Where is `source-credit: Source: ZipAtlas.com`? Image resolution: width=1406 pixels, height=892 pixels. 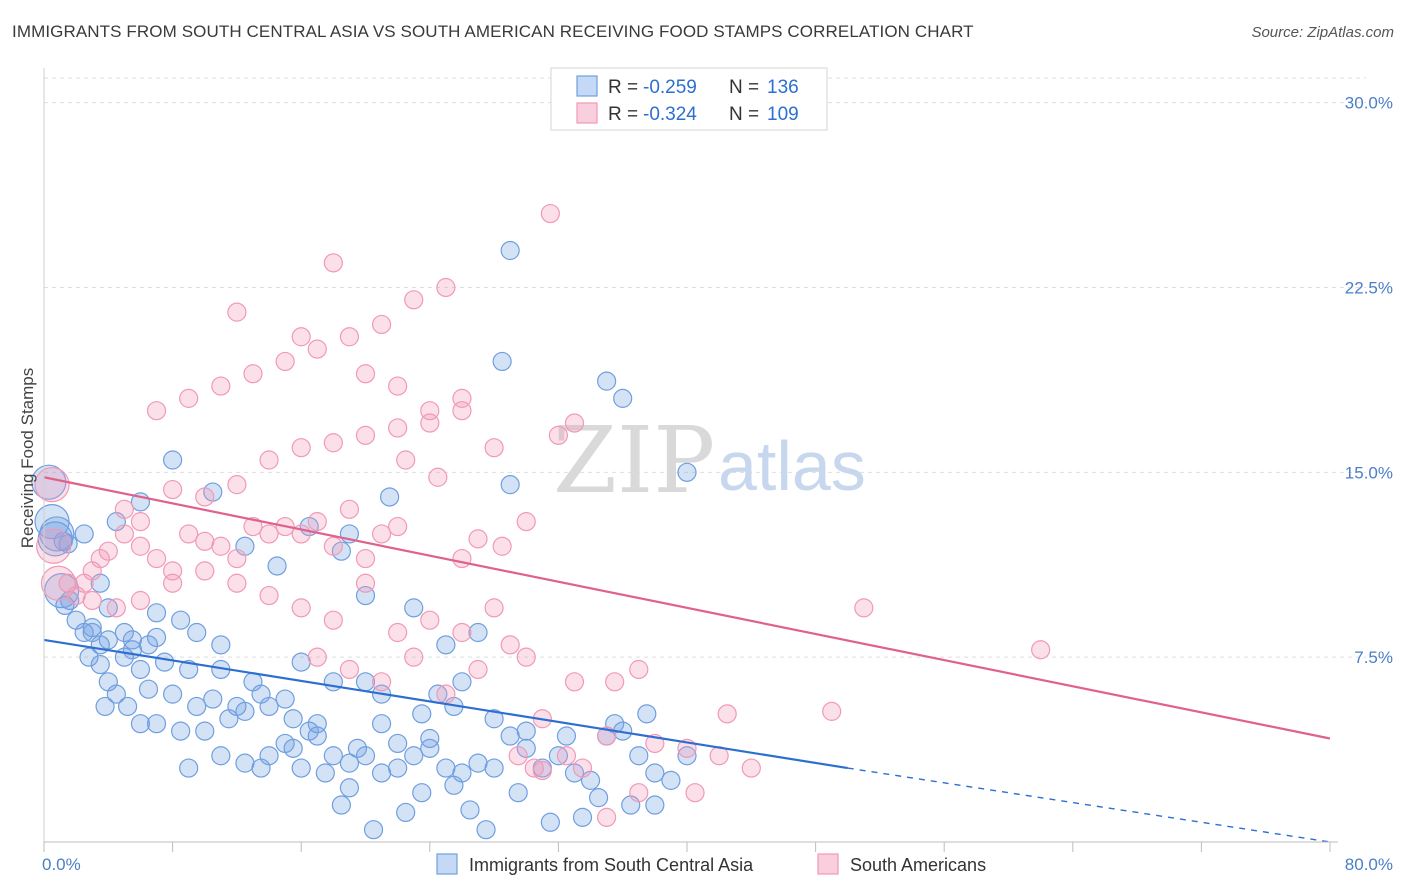 source-credit: Source: ZipAtlas.com is located at coordinates (1322, 32).